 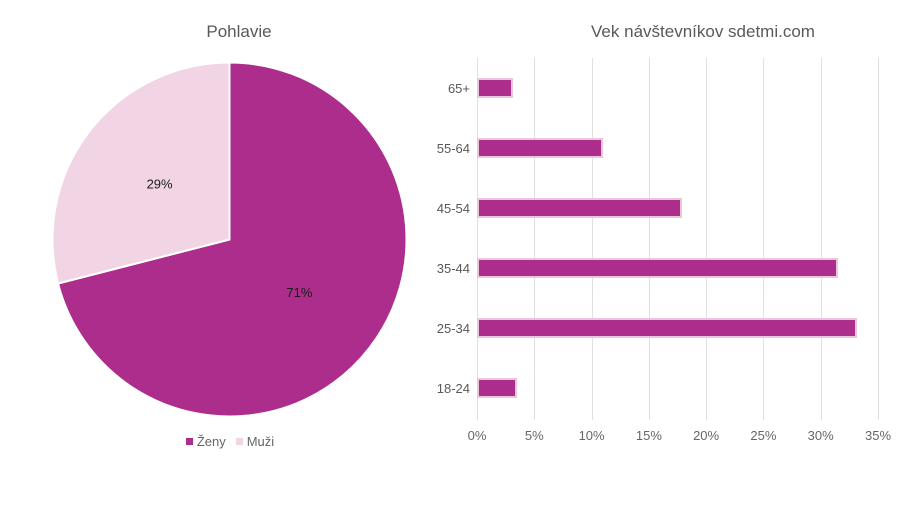 I want to click on pie-chart-title: Pohlavie, so click(x=239, y=31).